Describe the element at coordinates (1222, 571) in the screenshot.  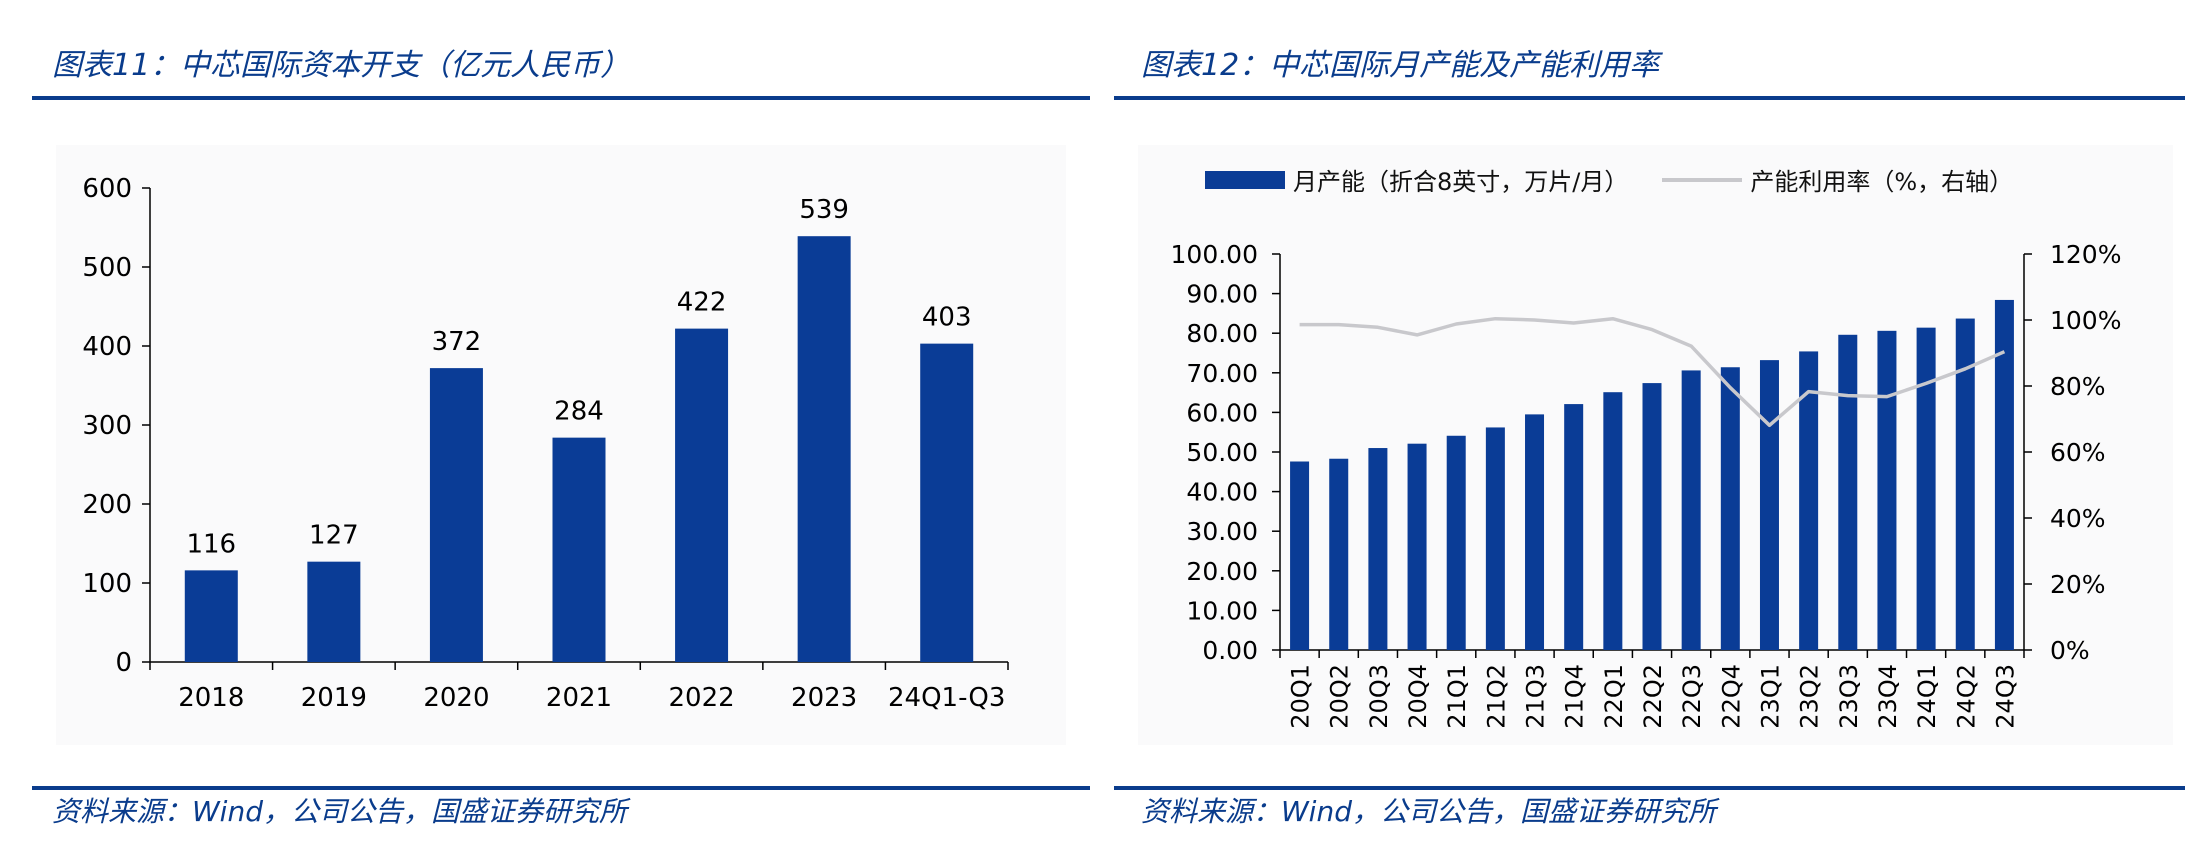
I see `left-y-tick-label: 20.00` at that location.